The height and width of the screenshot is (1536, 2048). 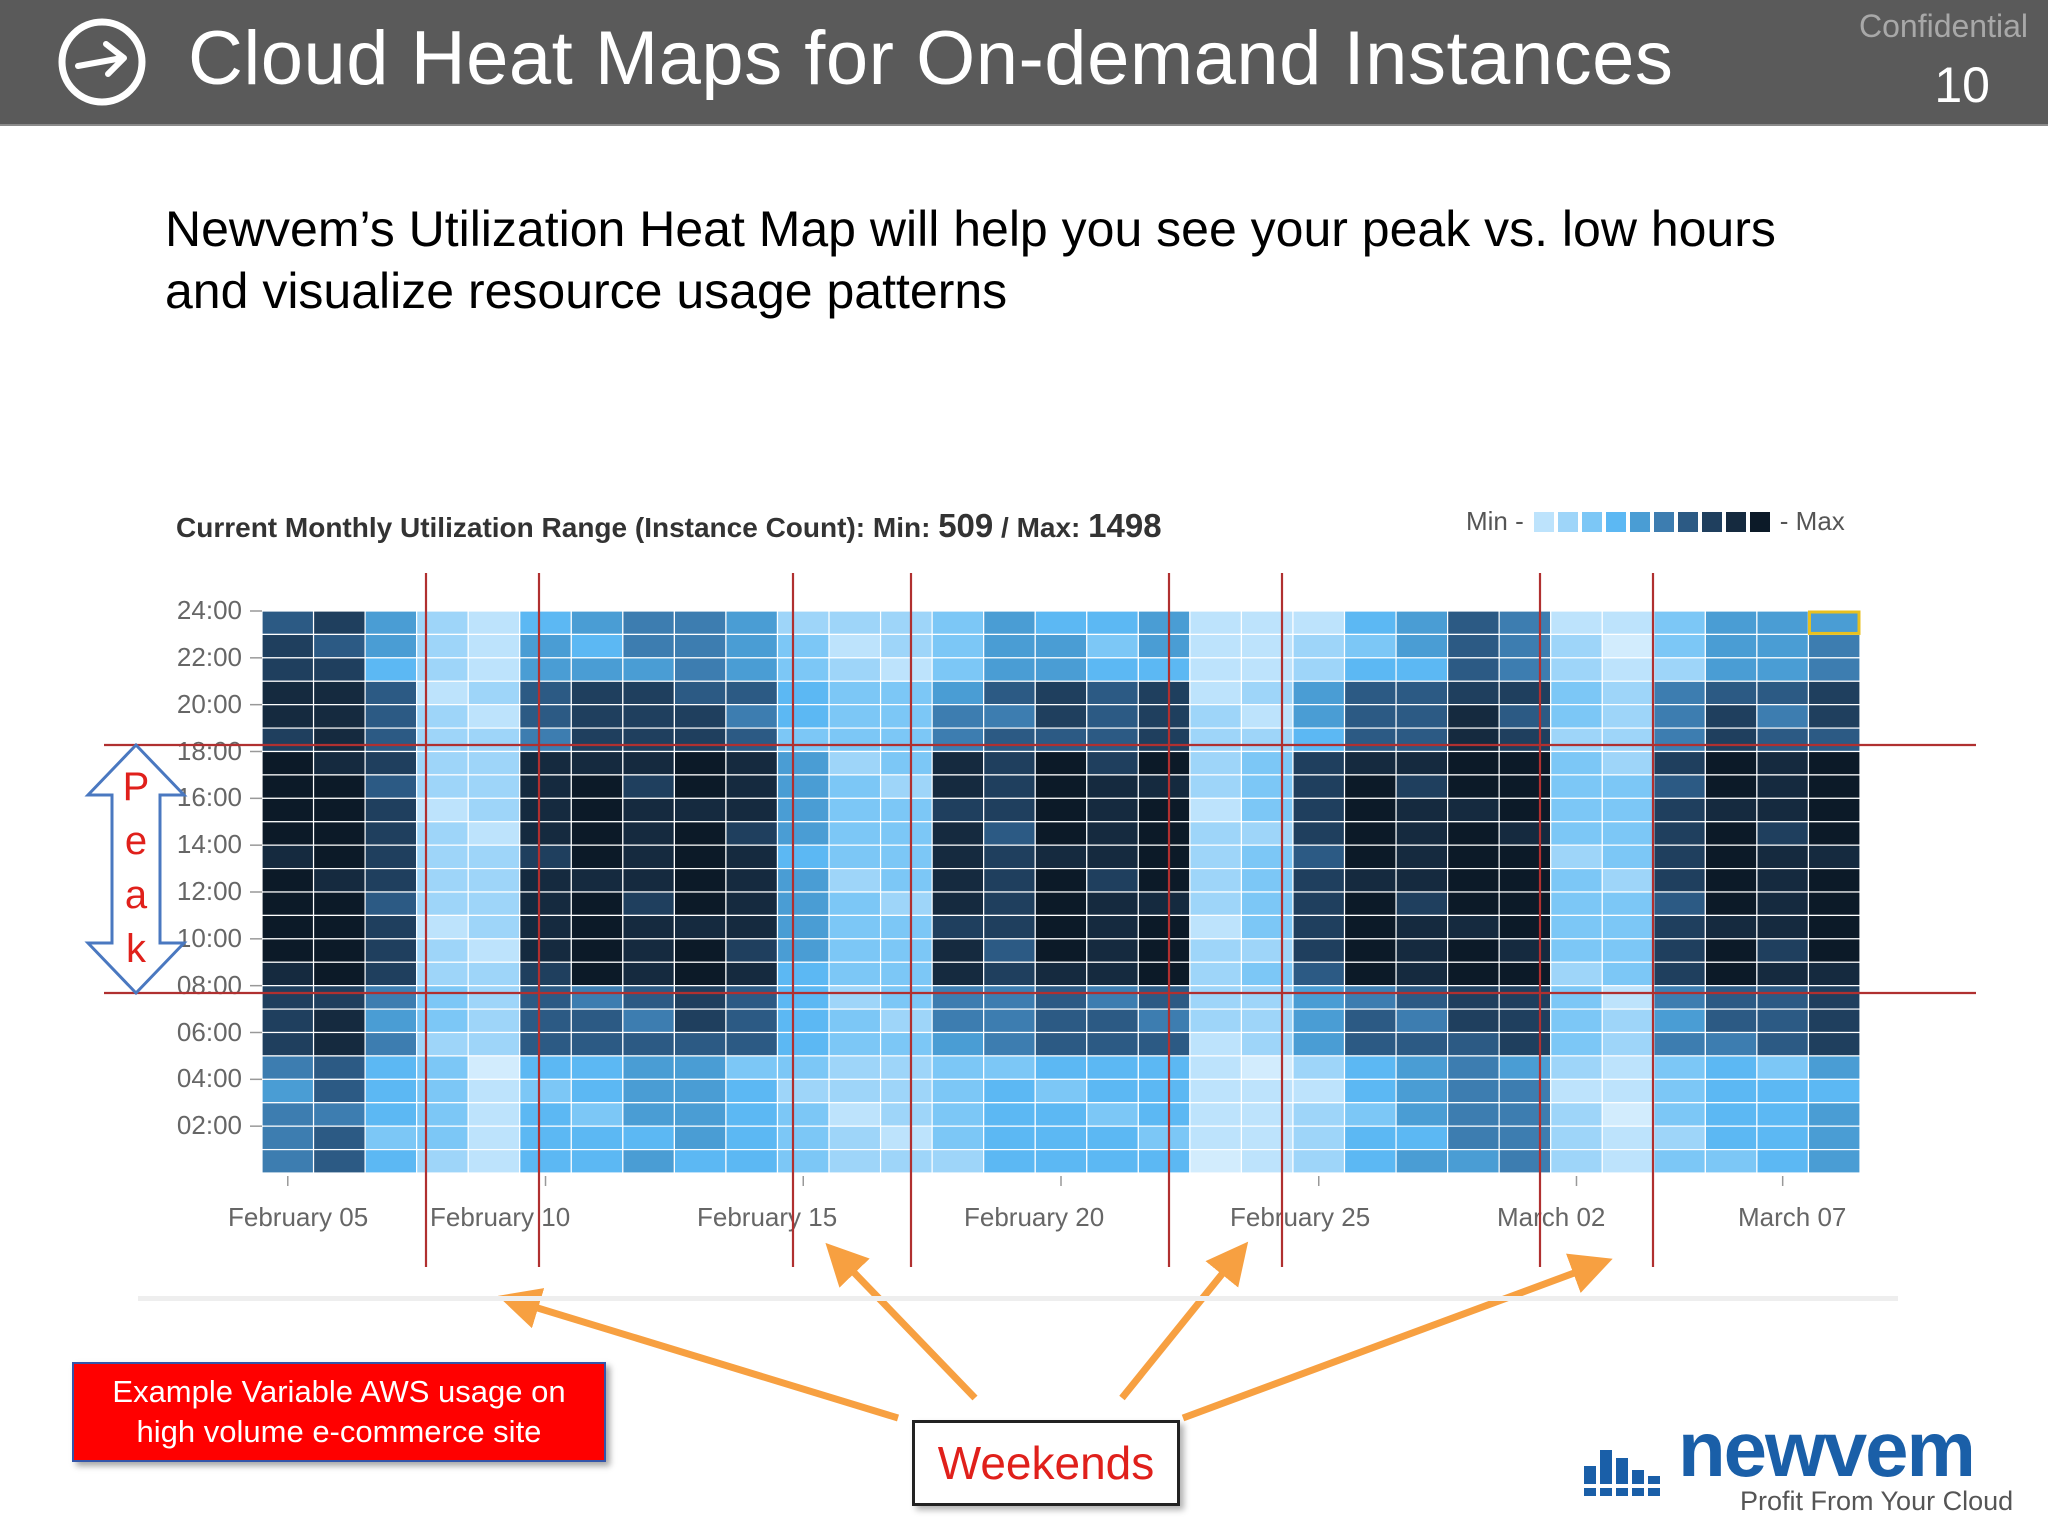 I want to click on y-tick-label: 20:00, so click(x=209, y=703).